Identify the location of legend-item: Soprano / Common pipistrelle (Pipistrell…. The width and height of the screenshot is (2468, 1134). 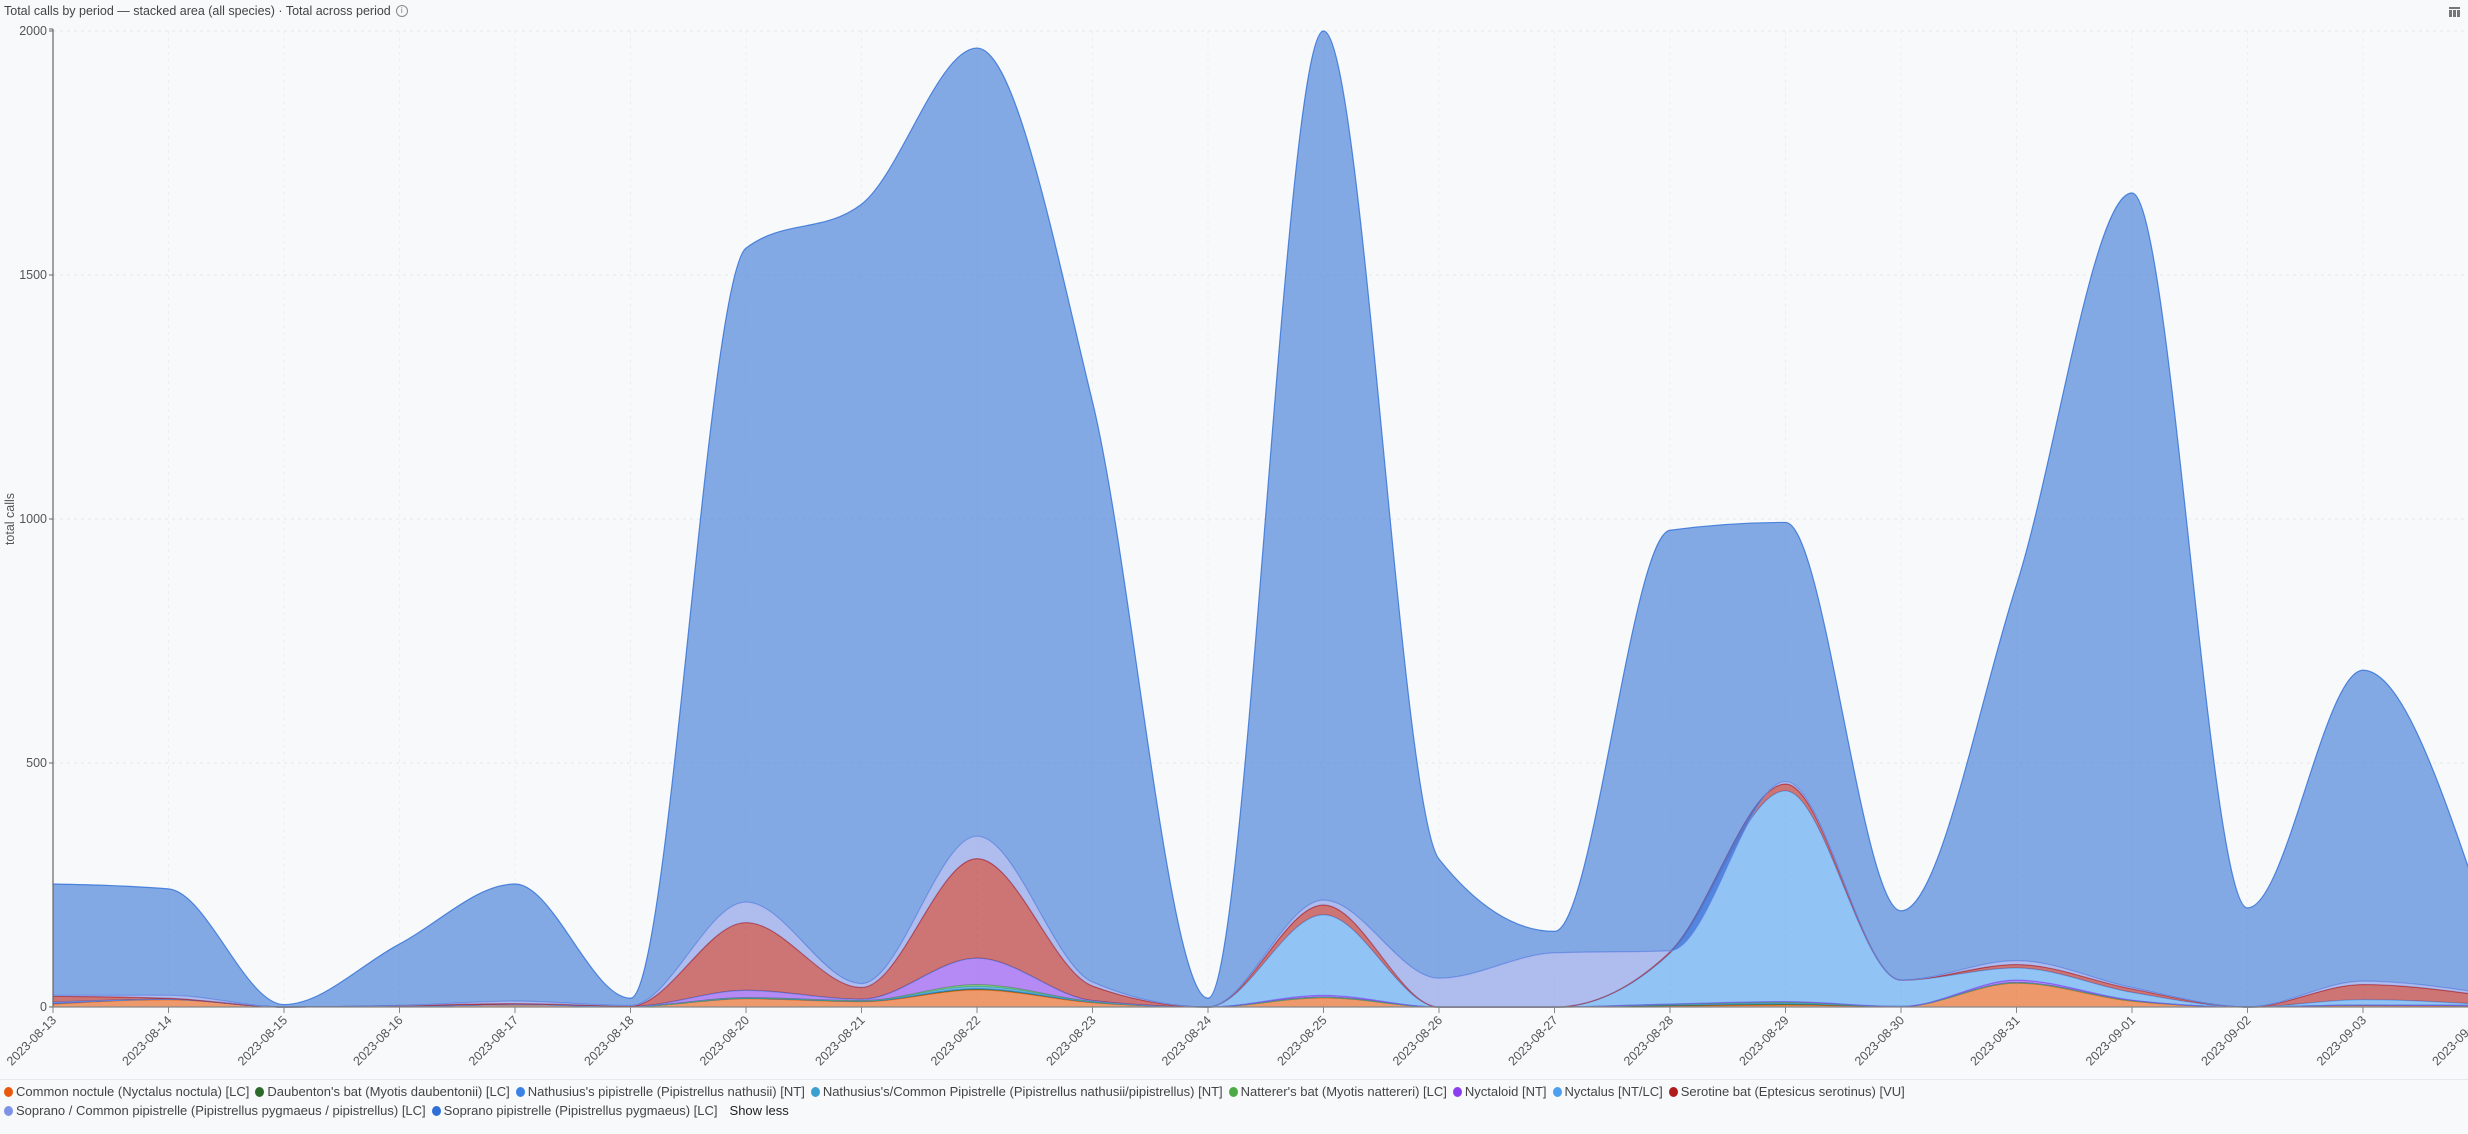
(215, 1110).